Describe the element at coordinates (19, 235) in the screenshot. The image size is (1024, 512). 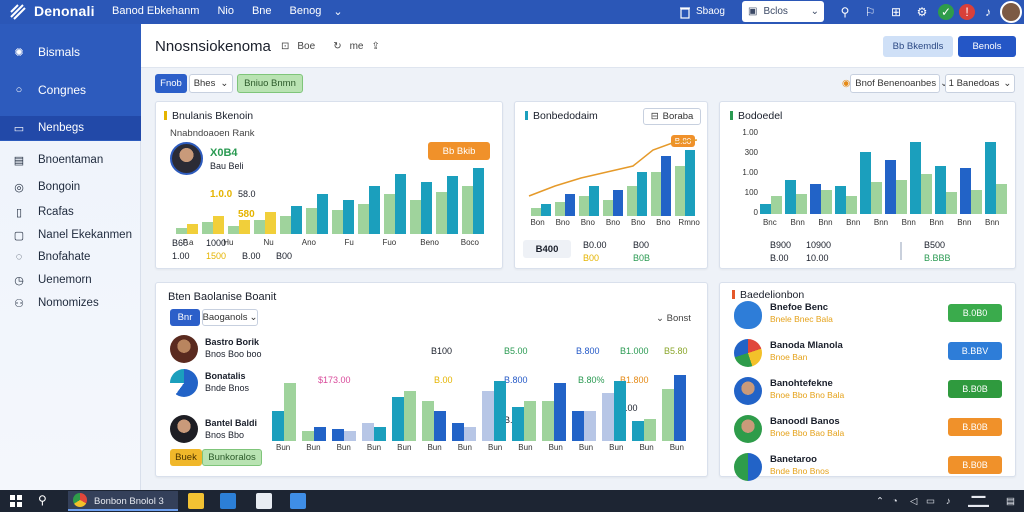
I see `panel-icon: ▢` at that location.